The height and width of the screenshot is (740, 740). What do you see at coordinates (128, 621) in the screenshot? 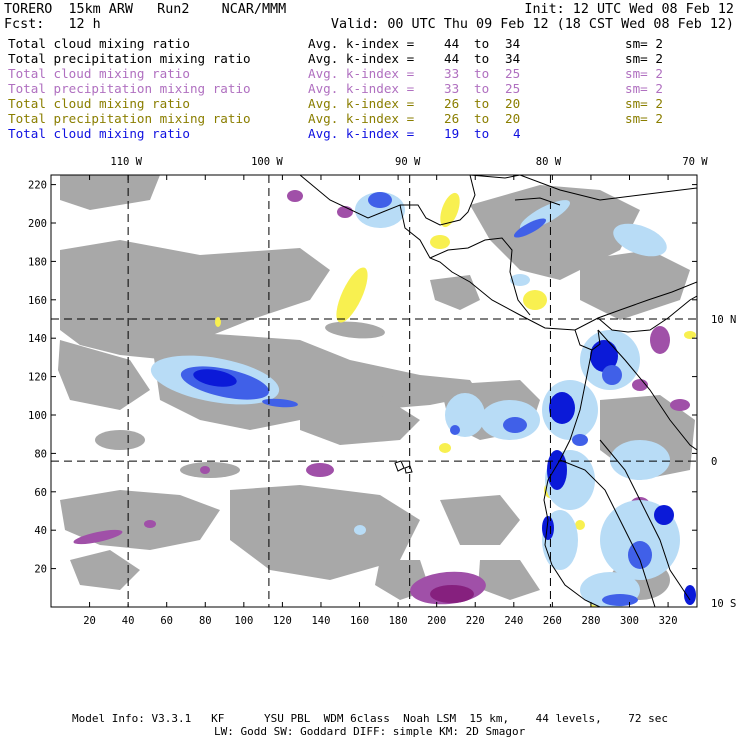
I see `x-tick-label: 40` at bounding box center [128, 621].